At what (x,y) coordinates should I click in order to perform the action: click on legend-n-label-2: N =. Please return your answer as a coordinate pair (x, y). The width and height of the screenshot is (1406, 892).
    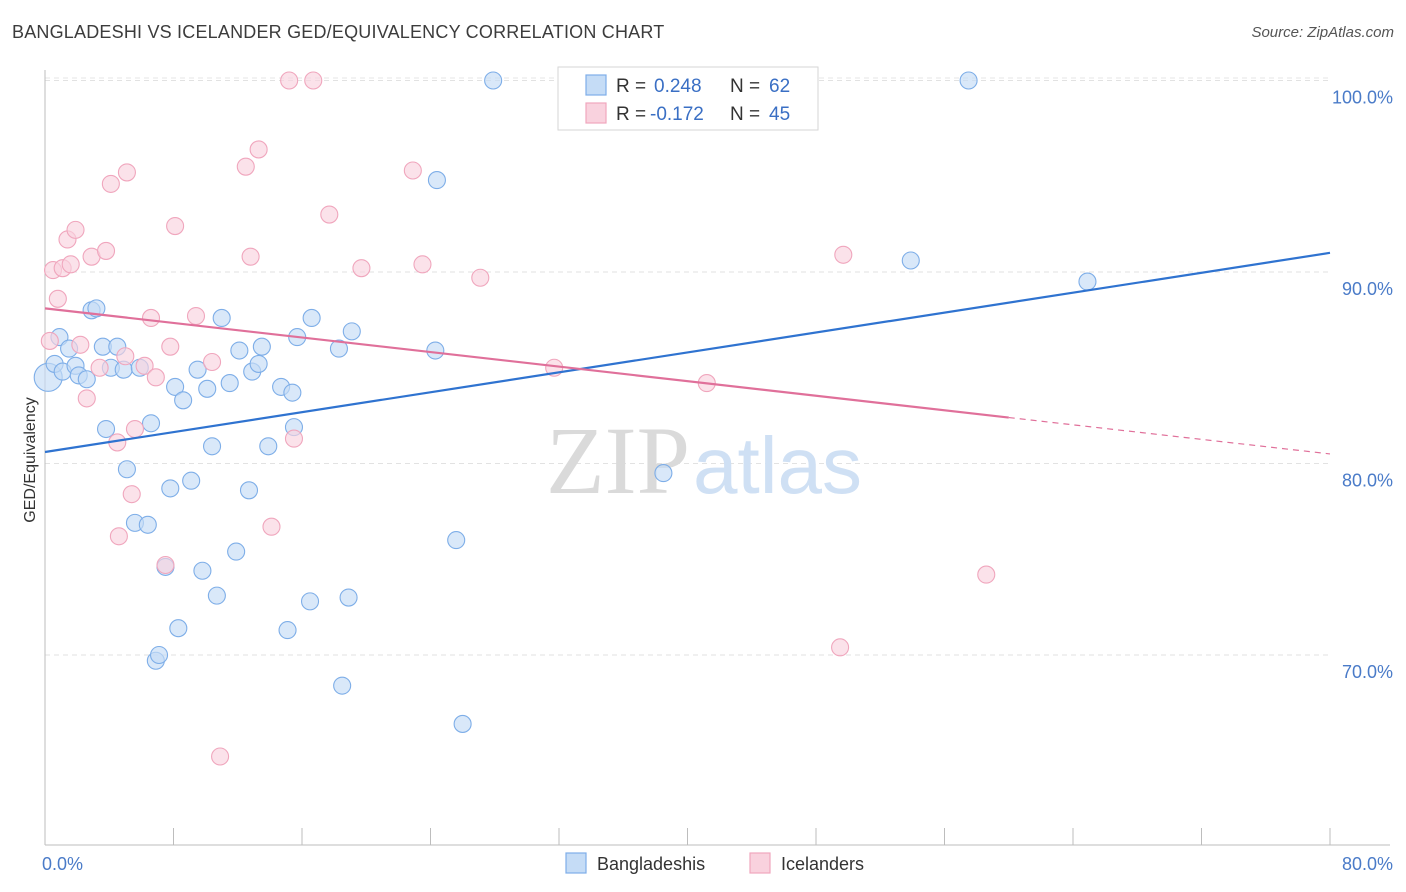
    Looking at the image, I should click on (745, 114).